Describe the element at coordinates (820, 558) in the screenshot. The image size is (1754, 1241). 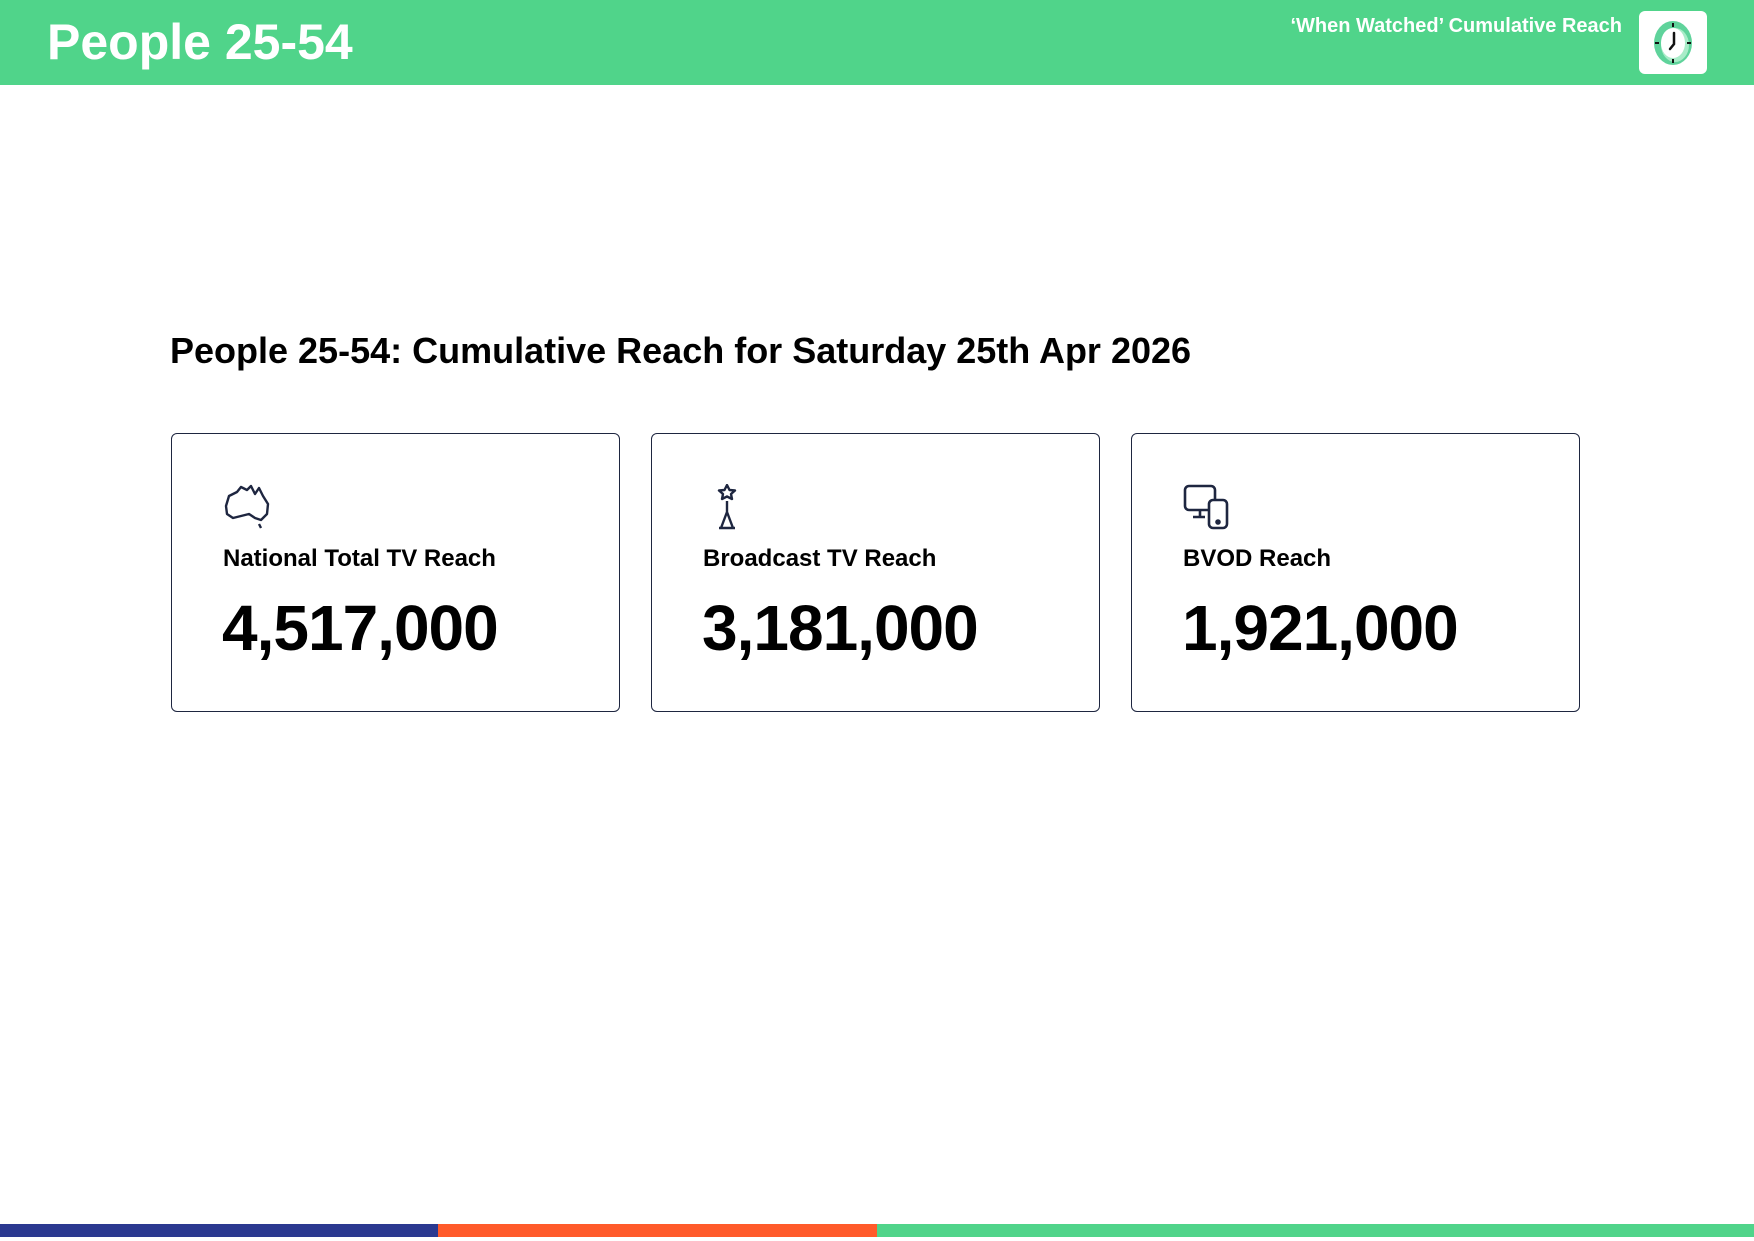
I see `card-label: Broadcast TV Reach` at that location.